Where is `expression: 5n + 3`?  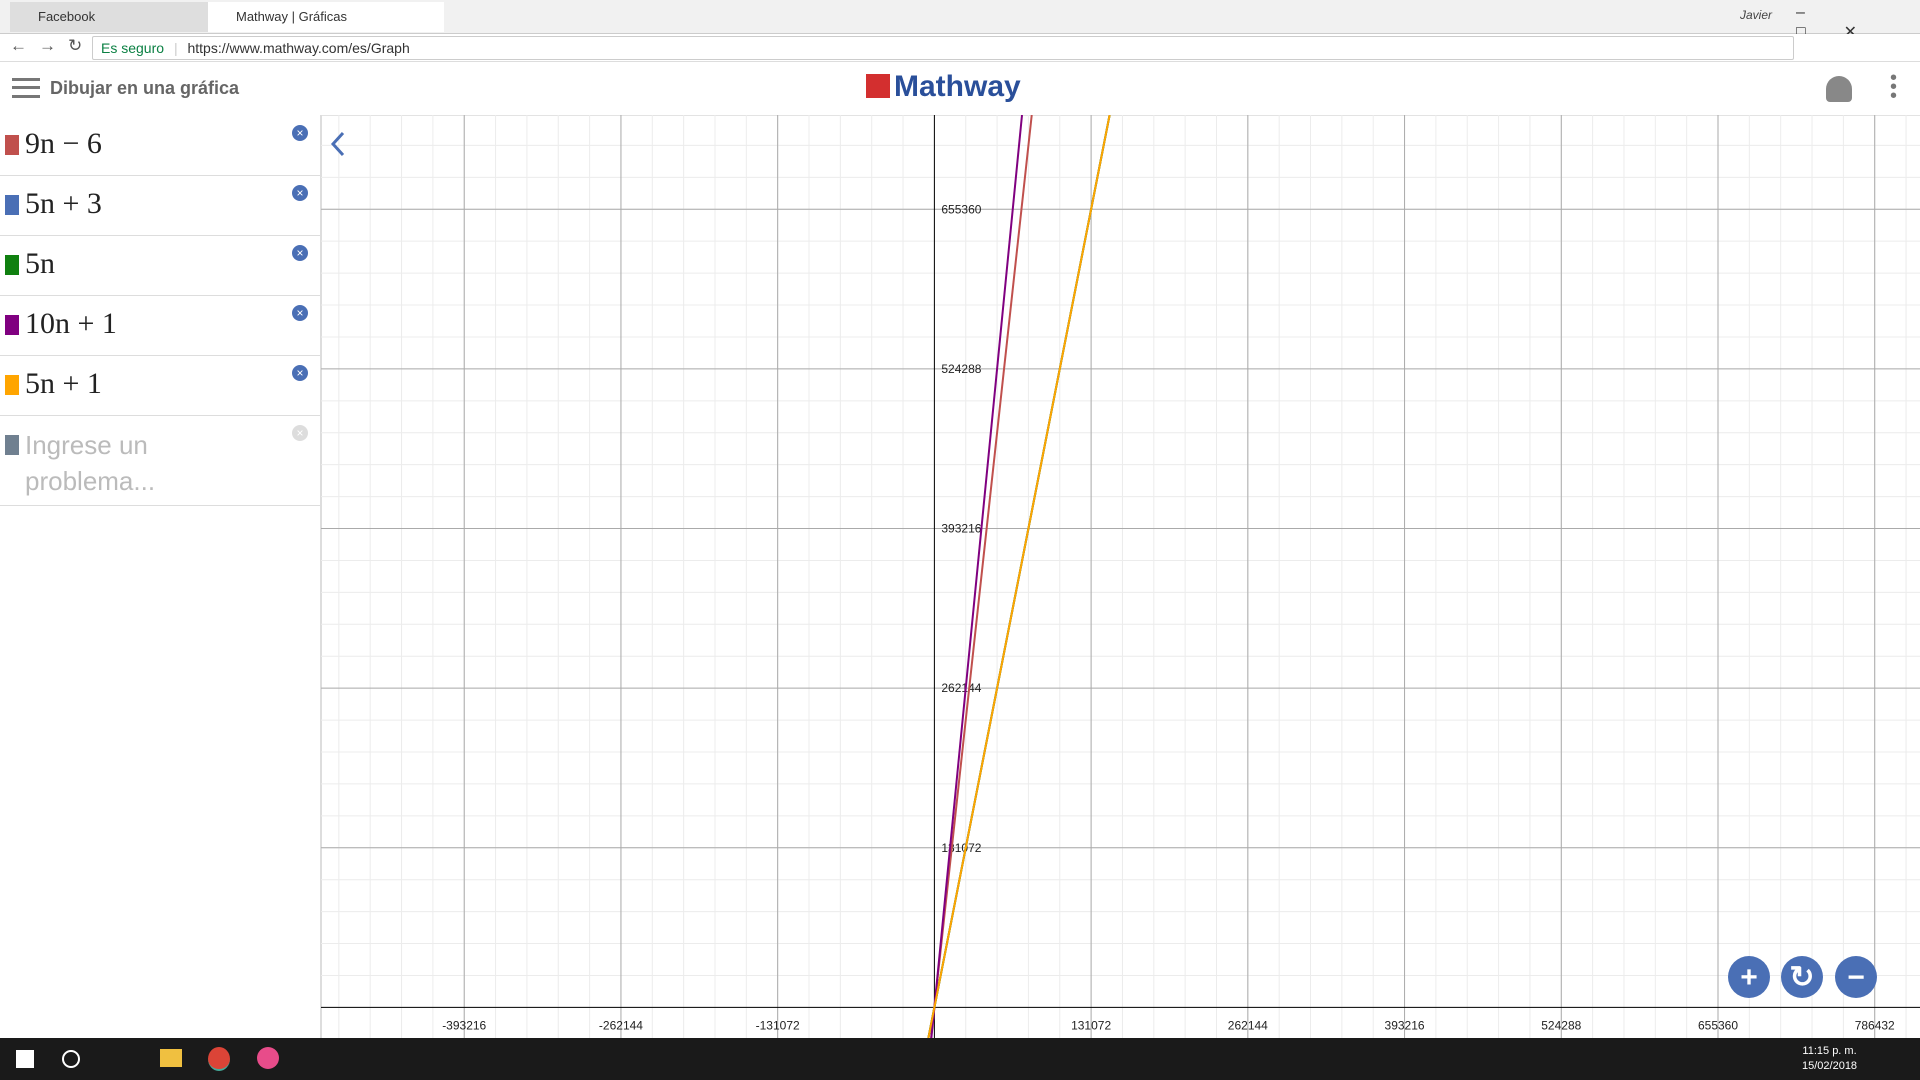 expression: 5n + 3 is located at coordinates (63, 203).